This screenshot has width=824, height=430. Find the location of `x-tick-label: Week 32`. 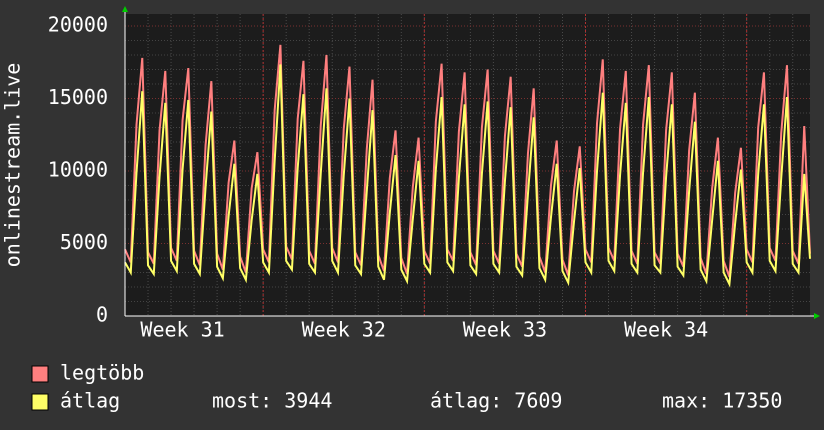

x-tick-label: Week 32 is located at coordinates (344, 330).